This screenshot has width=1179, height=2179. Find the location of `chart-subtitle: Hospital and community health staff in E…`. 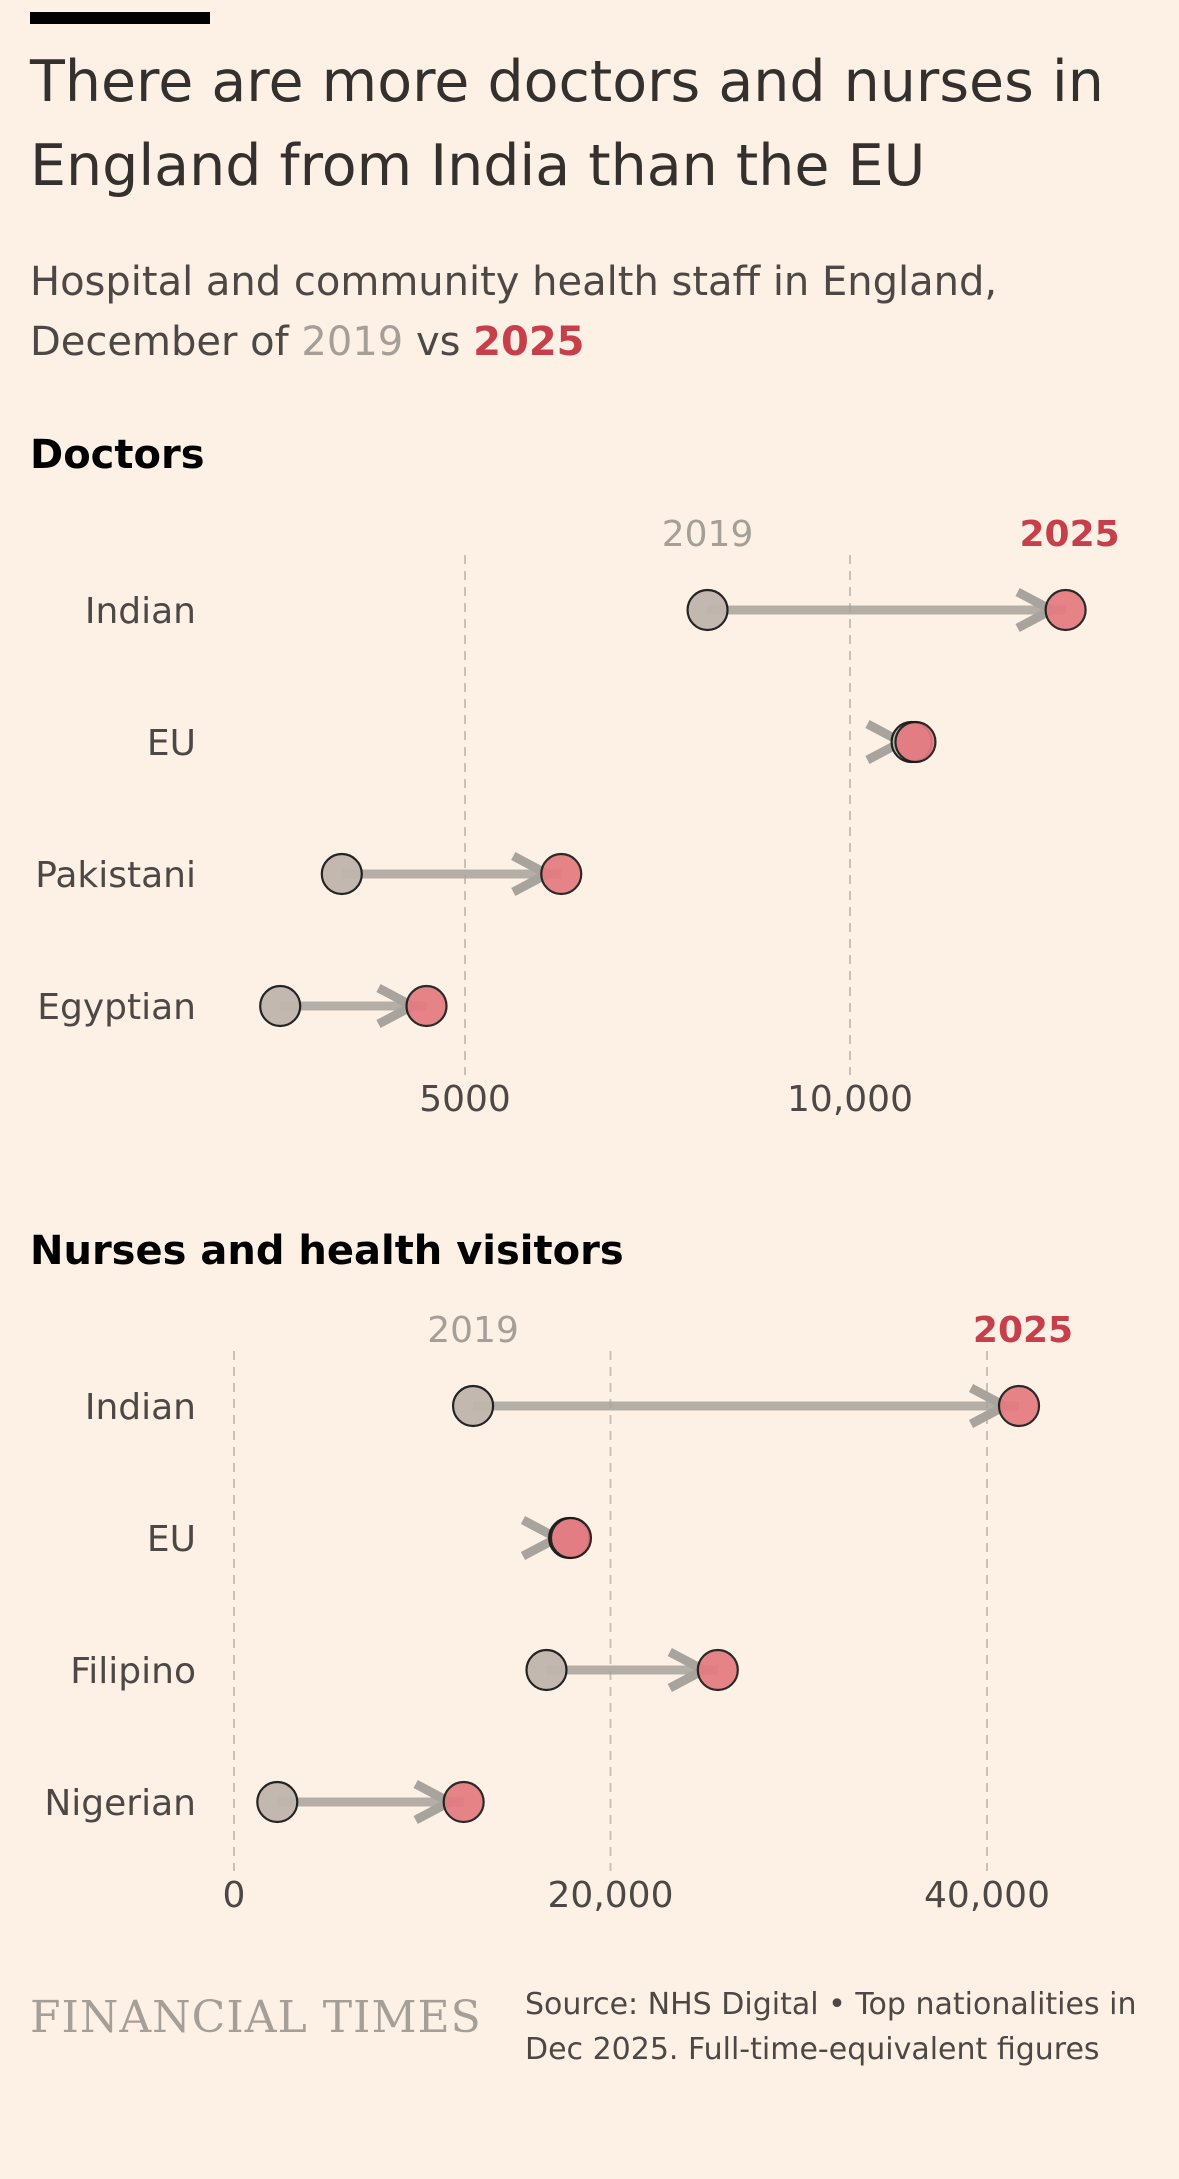

chart-subtitle: Hospital and community health staff in E… is located at coordinates (585, 312).